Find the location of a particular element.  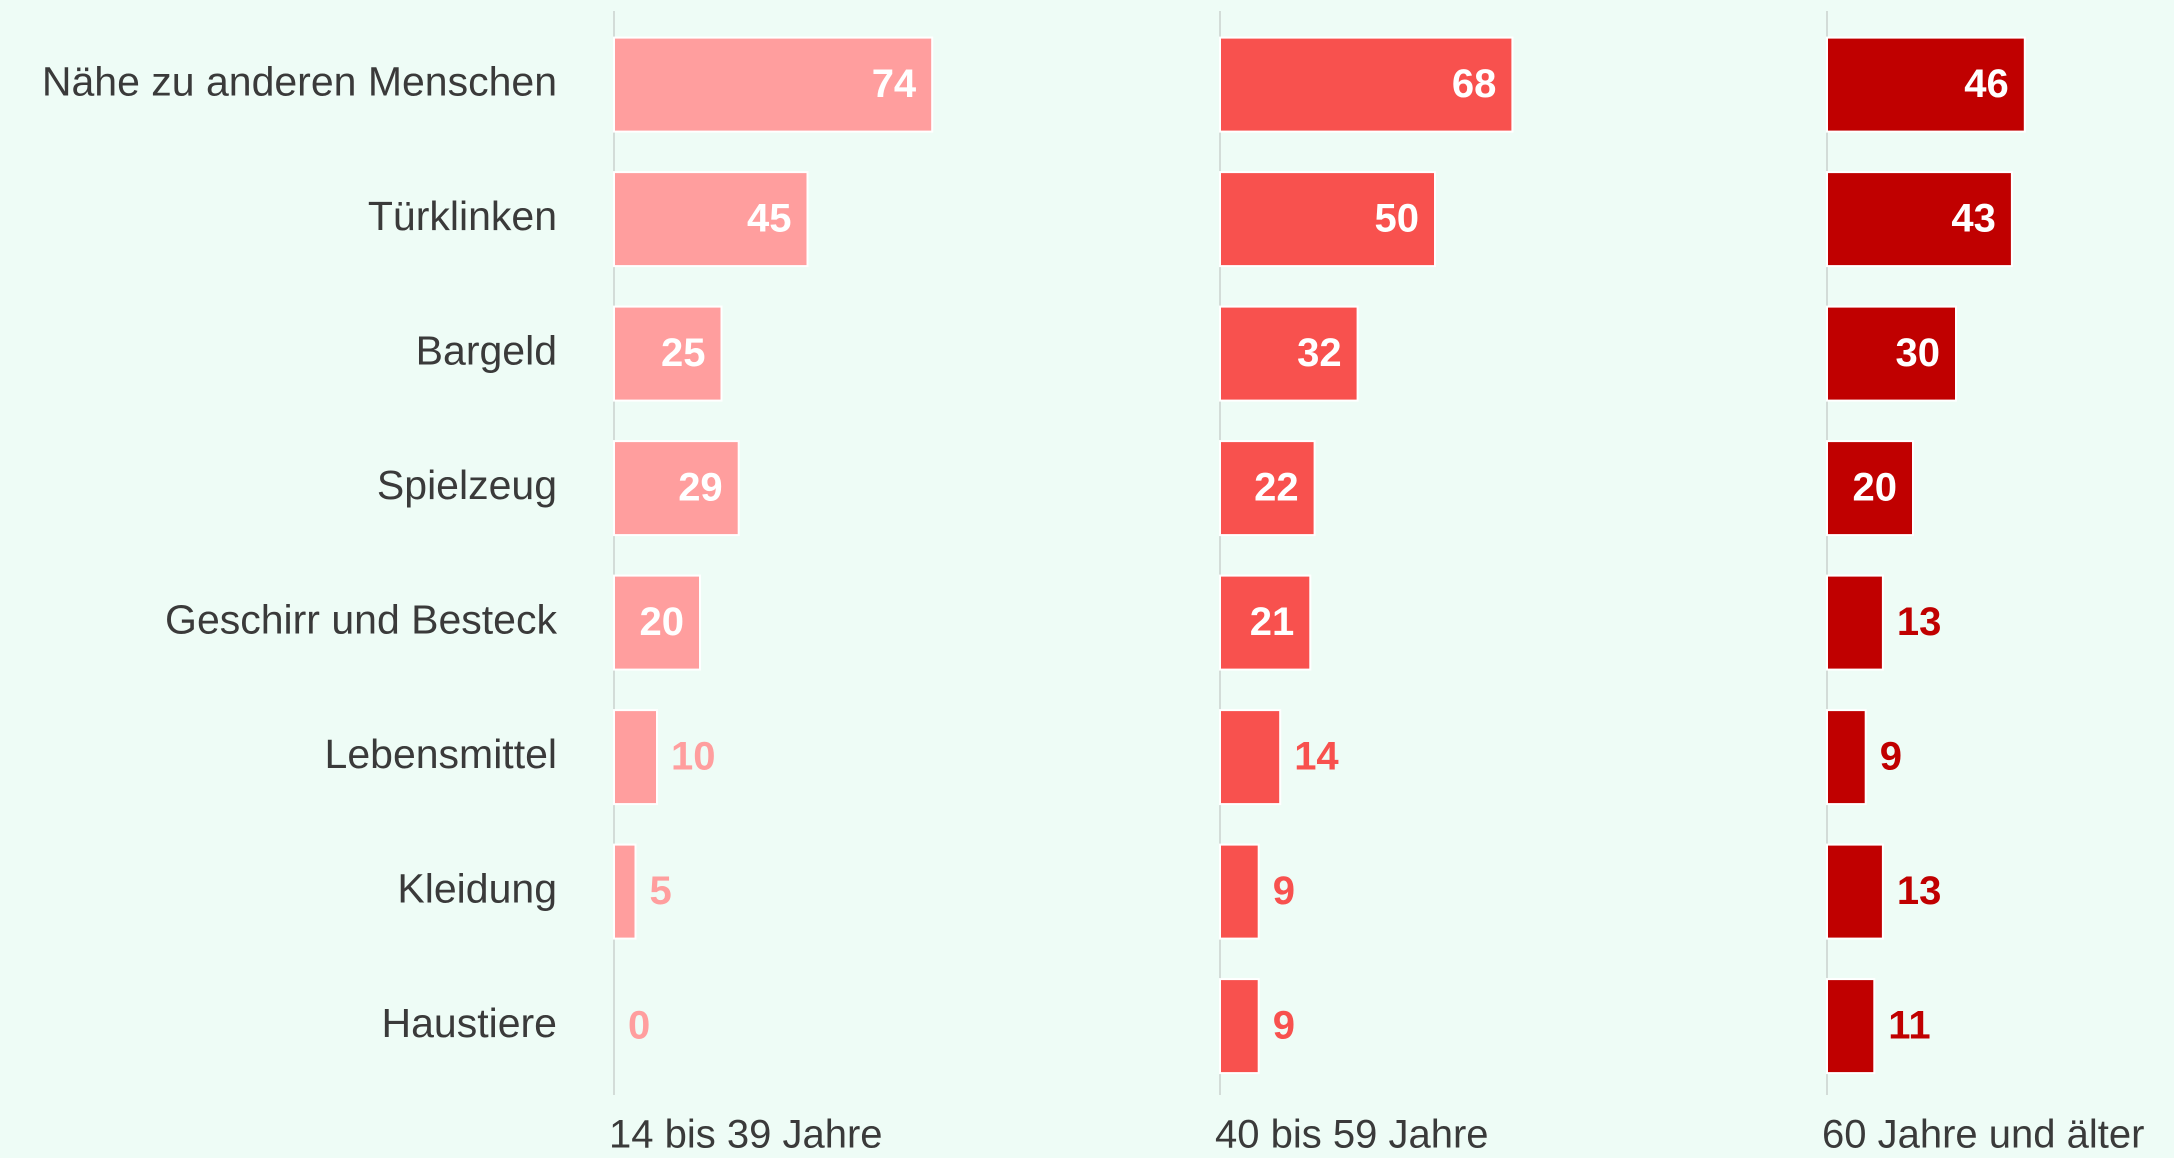

panel-label: 60 Jahre und älter is located at coordinates (1983, 1135).